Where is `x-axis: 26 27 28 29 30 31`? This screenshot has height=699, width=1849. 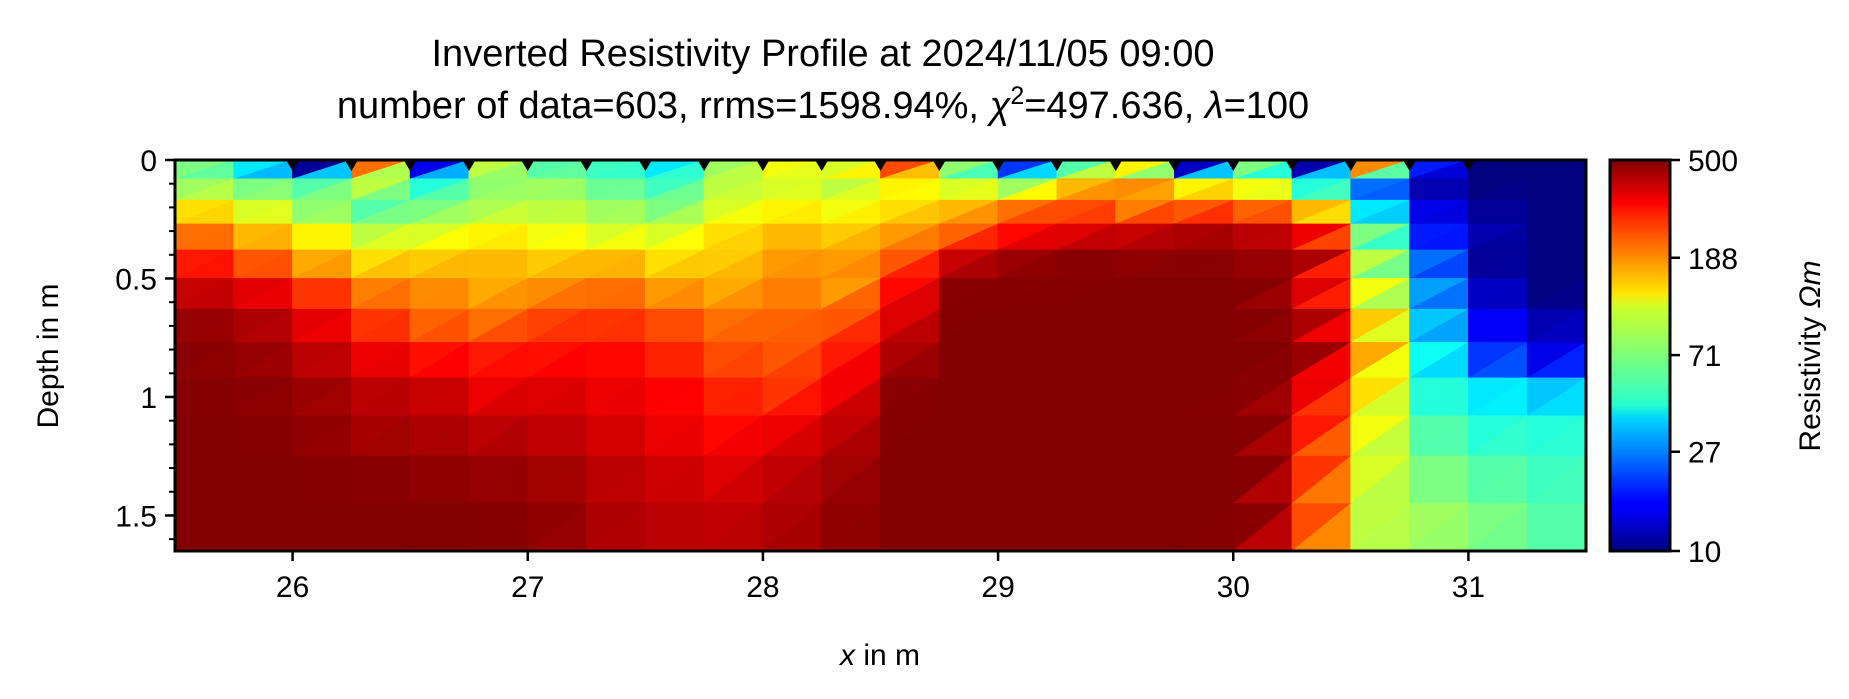
x-axis: 26 27 28 29 30 31 is located at coordinates (880, 577).